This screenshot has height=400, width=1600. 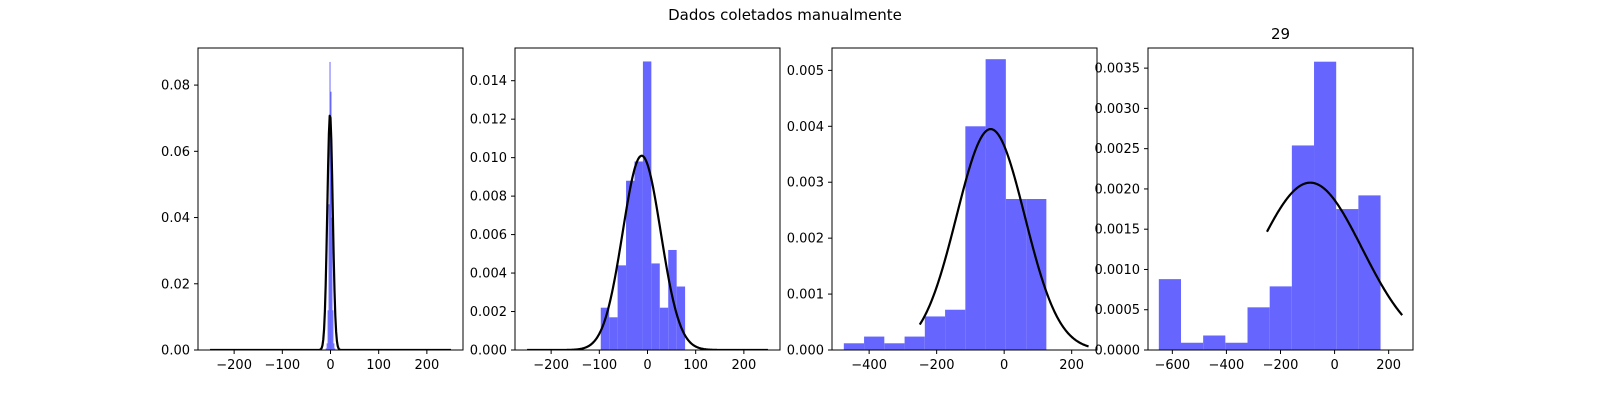 What do you see at coordinates (488, 197) in the screenshot?
I see `y-tick-label: 0.008` at bounding box center [488, 197].